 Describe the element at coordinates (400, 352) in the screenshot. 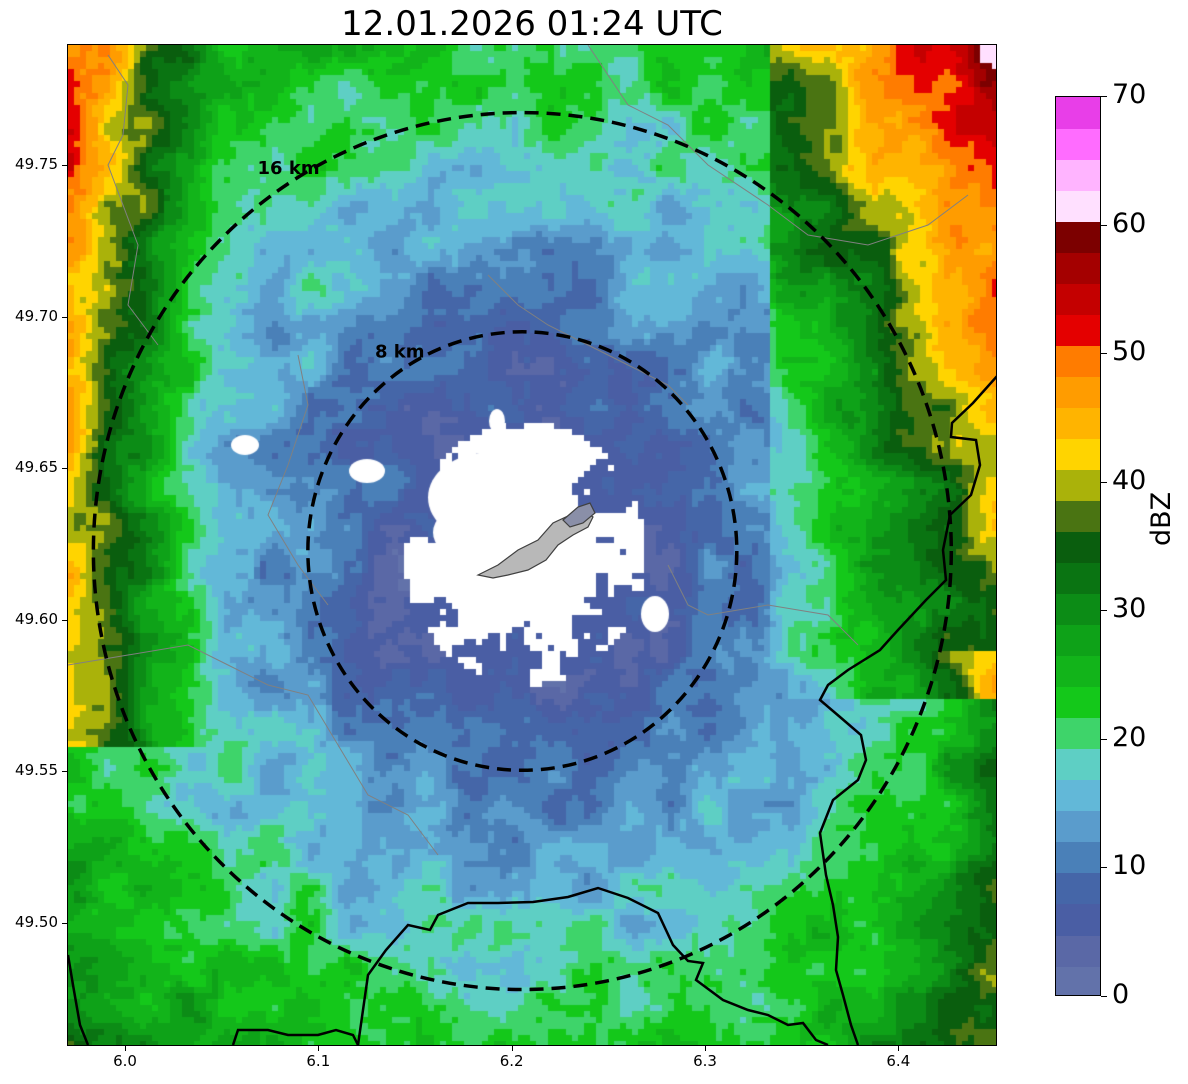

I see `range-ring-label-8km: 8 km` at that location.